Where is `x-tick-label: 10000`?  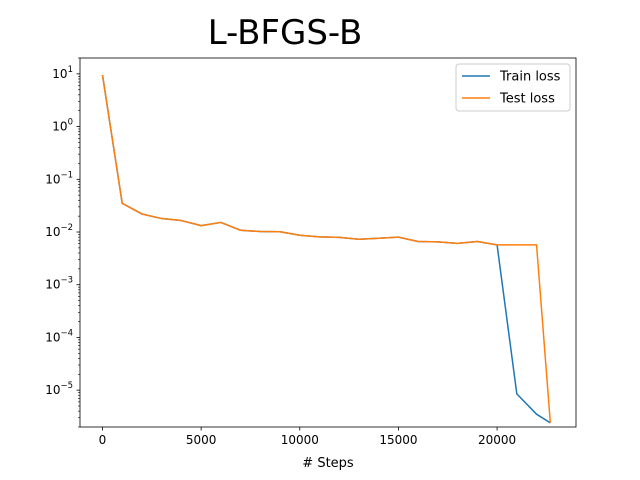
x-tick-label: 10000 is located at coordinates (300, 440).